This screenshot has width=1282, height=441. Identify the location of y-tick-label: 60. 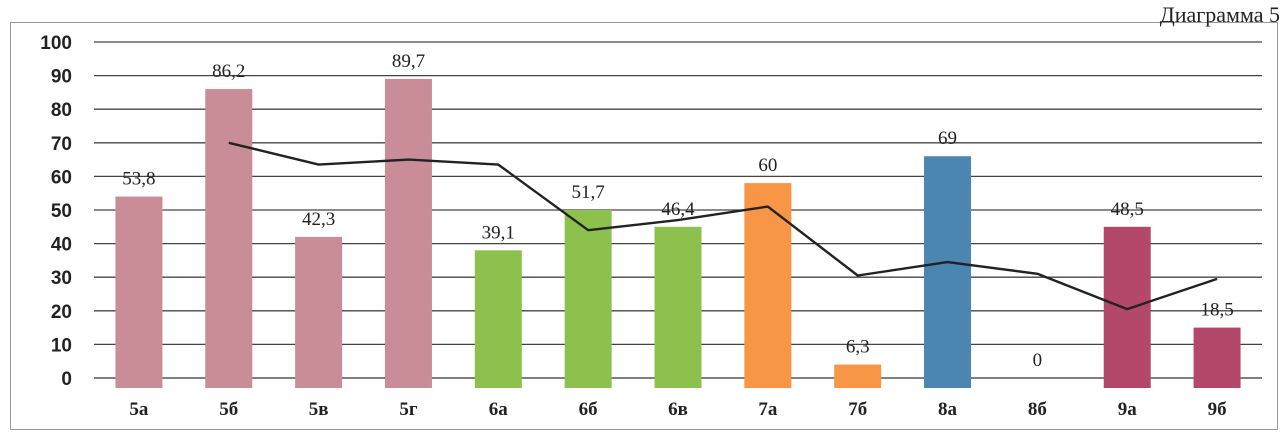
(61, 177).